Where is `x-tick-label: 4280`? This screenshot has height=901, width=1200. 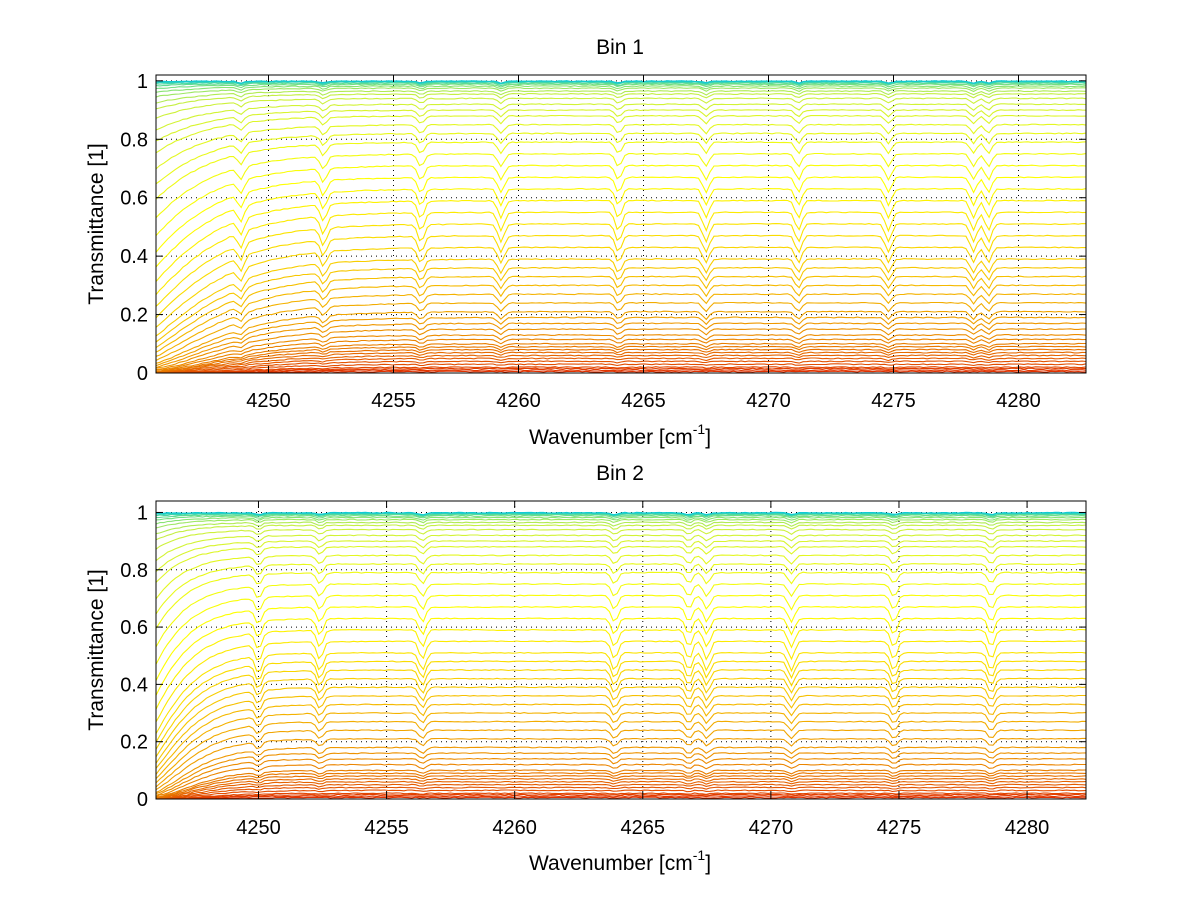
x-tick-label: 4280 is located at coordinates (1018, 401).